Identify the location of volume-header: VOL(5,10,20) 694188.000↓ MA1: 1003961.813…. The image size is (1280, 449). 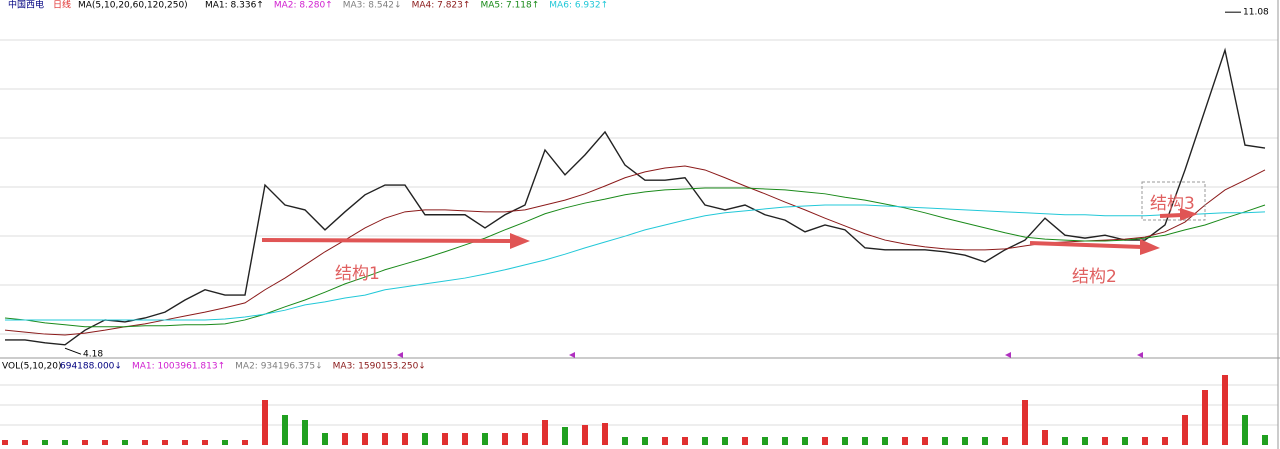
(214, 367).